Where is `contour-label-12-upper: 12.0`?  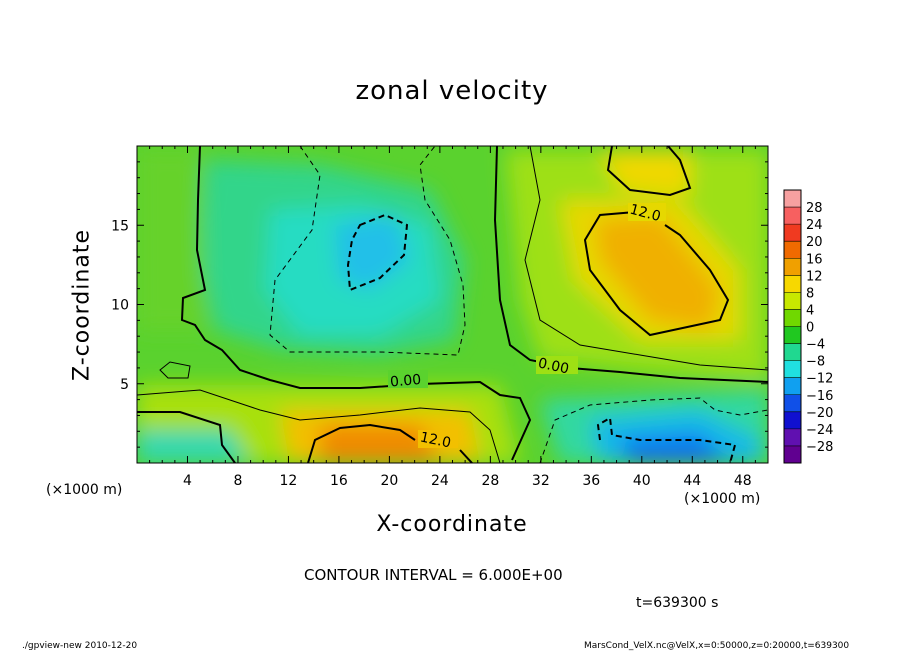 contour-label-12-upper: 12.0 is located at coordinates (645, 214).